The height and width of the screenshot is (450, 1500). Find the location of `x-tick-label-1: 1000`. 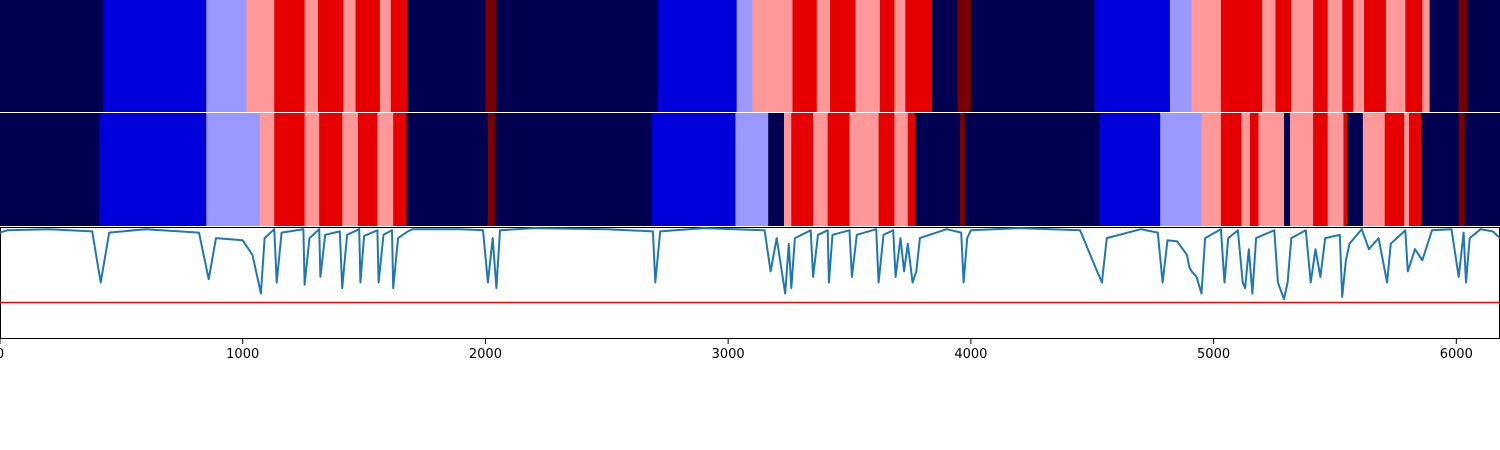

x-tick-label-1: 1000 is located at coordinates (242, 354).